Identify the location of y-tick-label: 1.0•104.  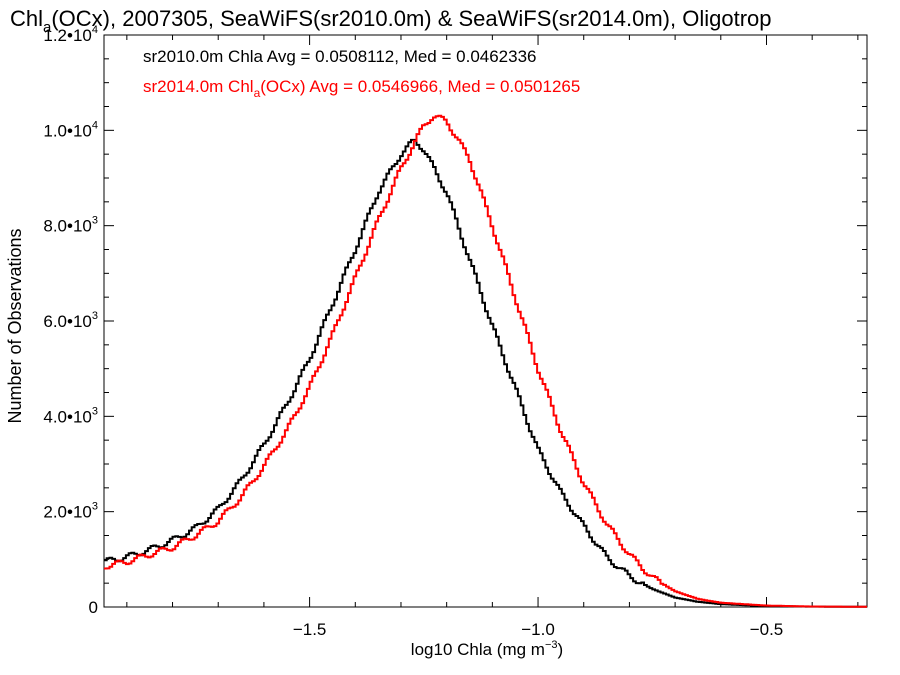
(70, 129).